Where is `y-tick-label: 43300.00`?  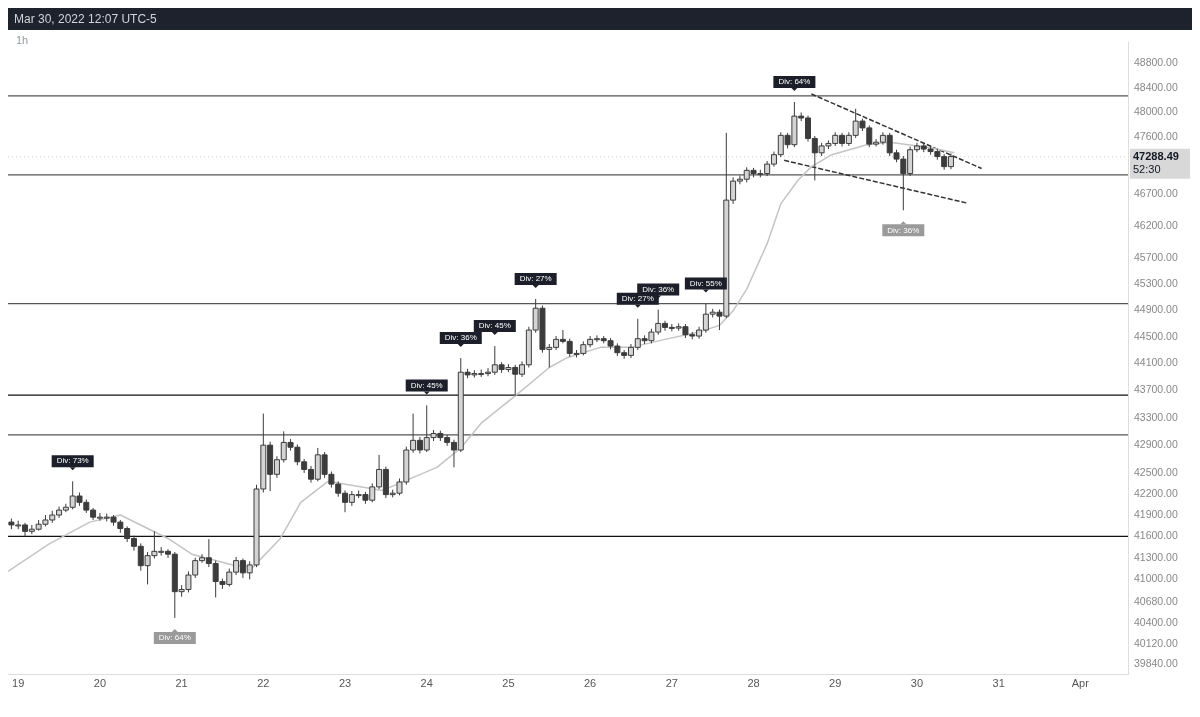
y-tick-label: 43300.00 is located at coordinates (1156, 416).